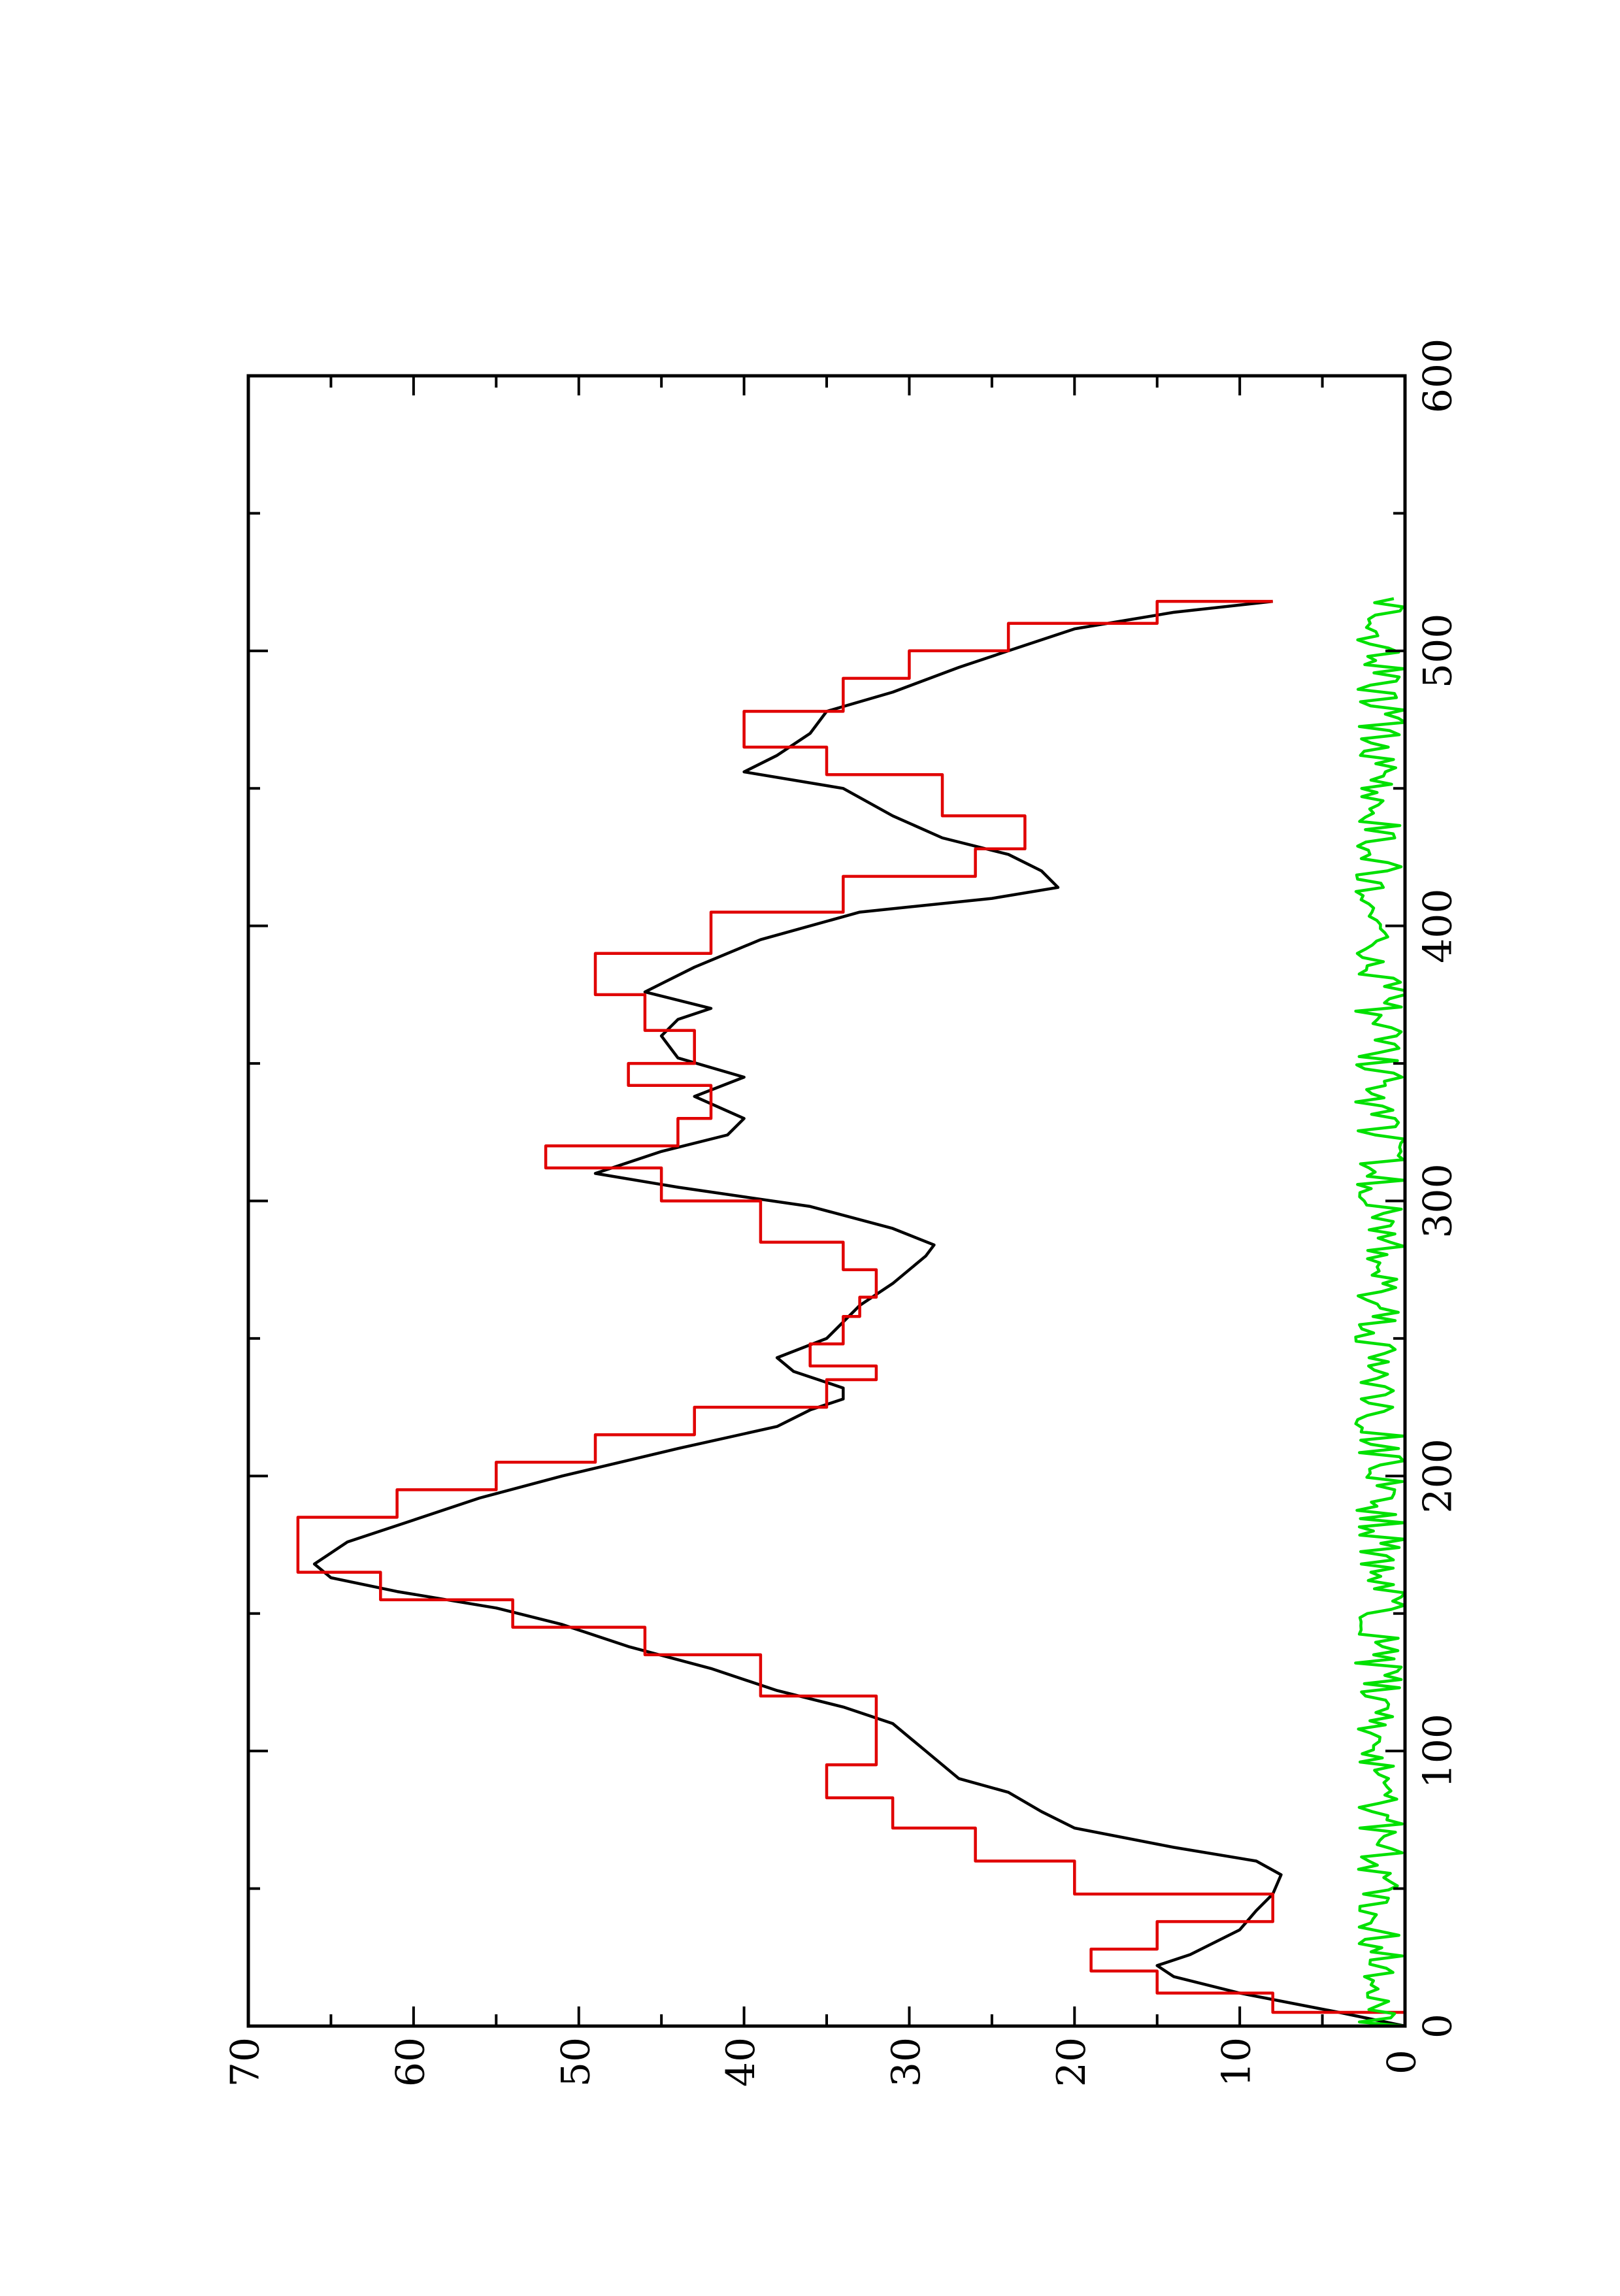  What do you see at coordinates (410, 2062) in the screenshot?
I see `y-tick-label: 60` at bounding box center [410, 2062].